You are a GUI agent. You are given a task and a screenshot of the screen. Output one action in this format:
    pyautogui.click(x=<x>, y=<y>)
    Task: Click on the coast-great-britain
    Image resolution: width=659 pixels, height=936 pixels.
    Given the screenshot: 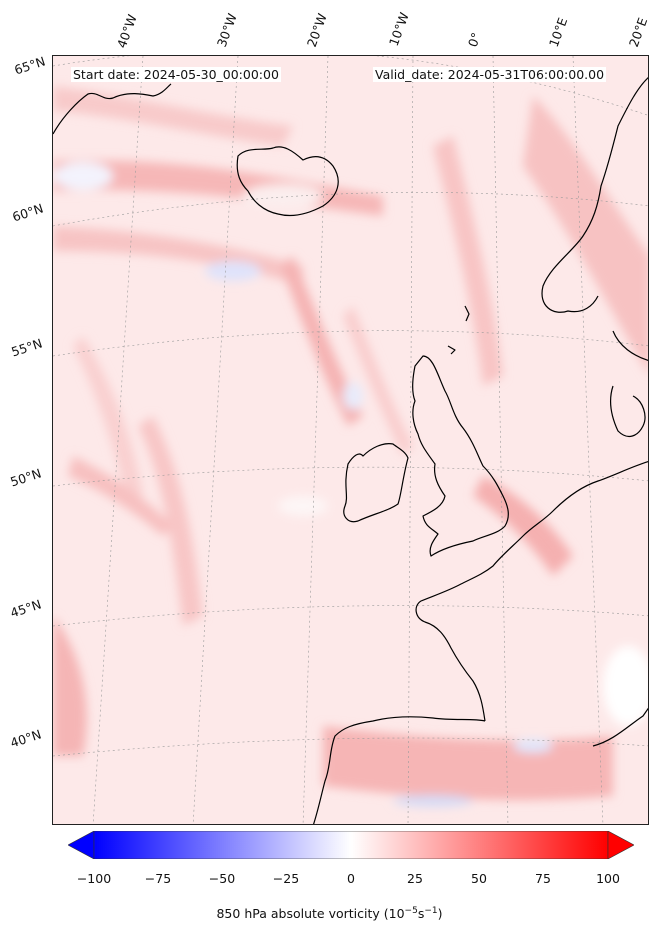 What is the action you would take?
    pyautogui.click(x=460, y=456)
    